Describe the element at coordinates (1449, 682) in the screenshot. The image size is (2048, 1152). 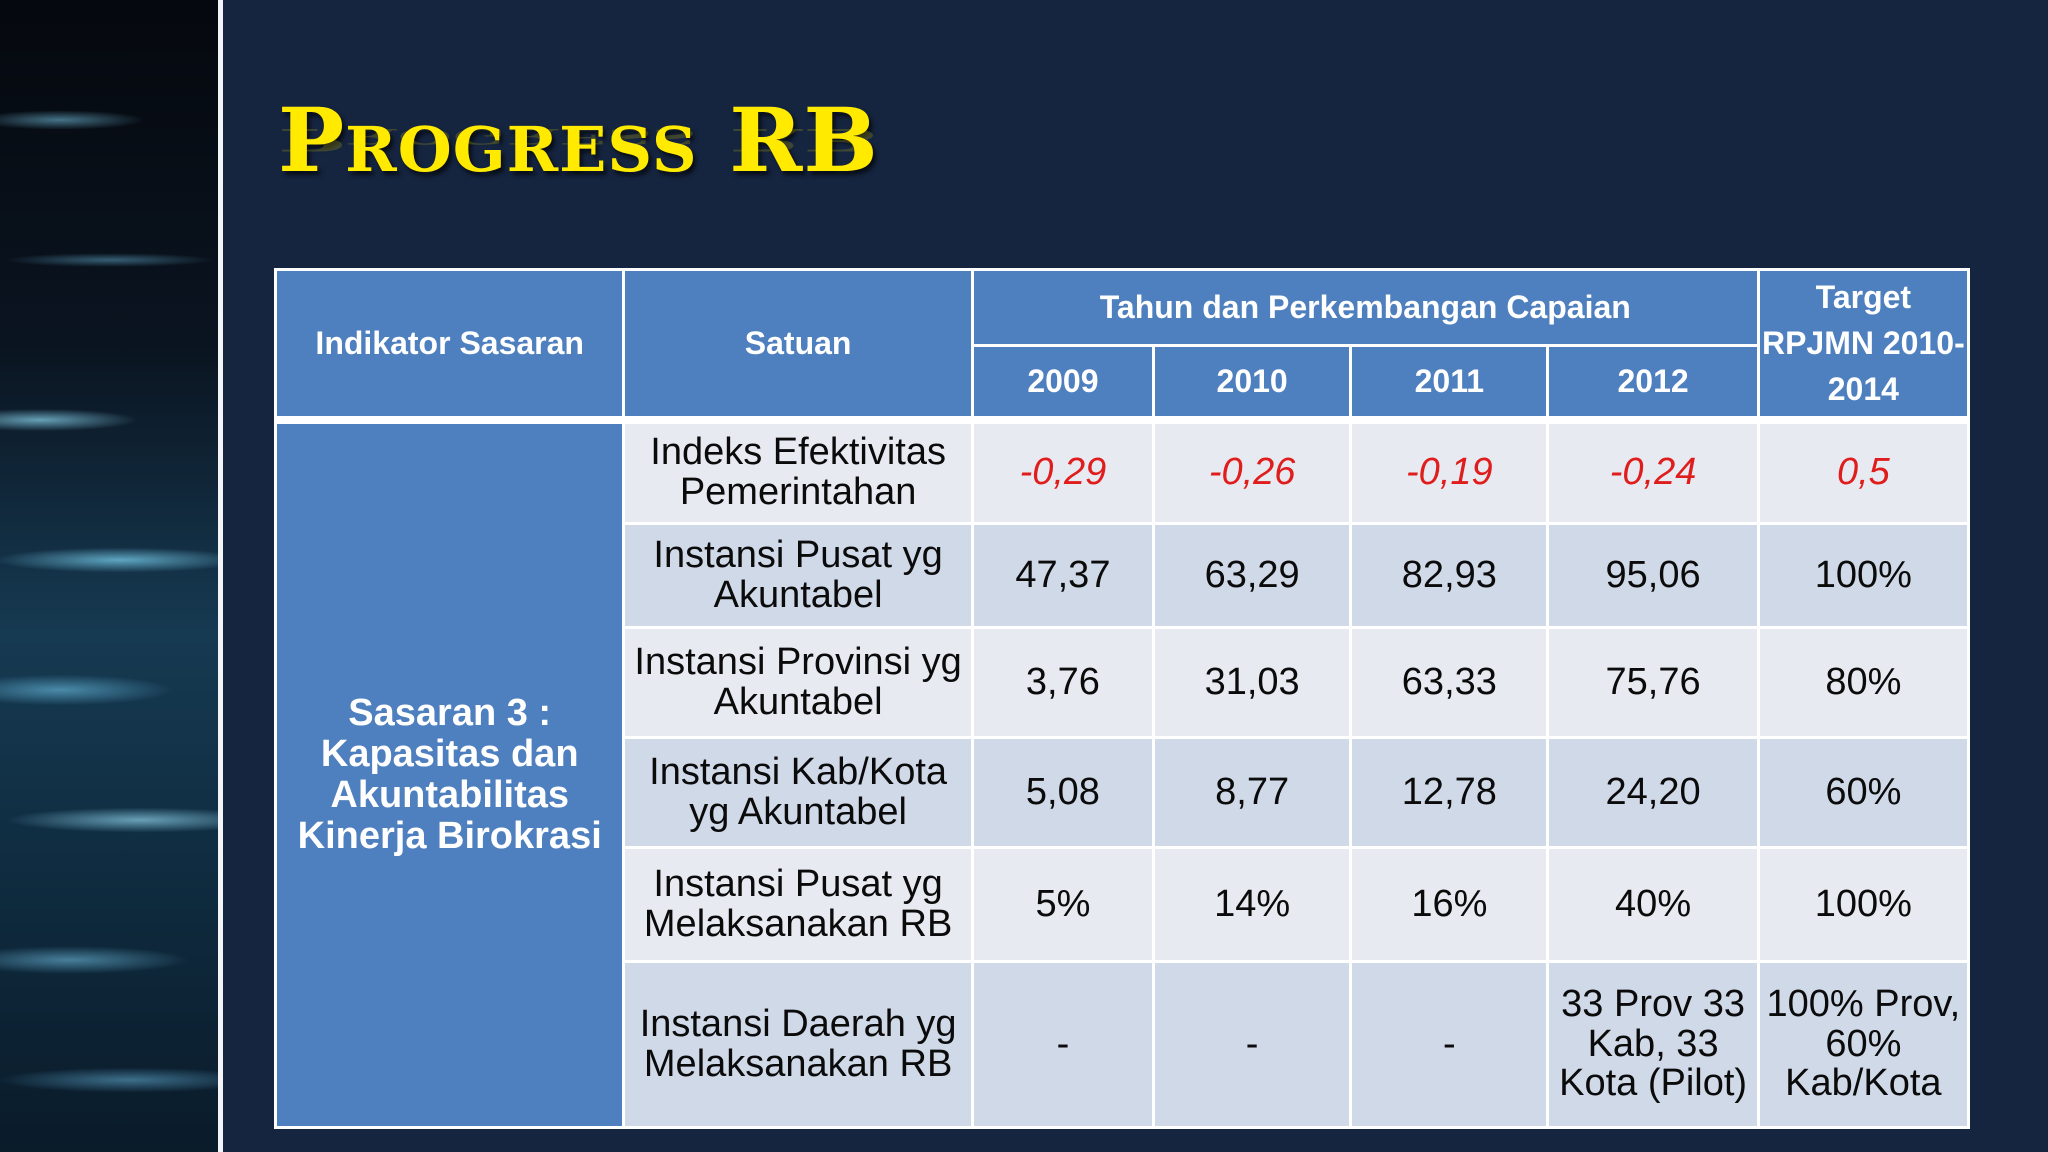
I see `row-value-2011: 63,33` at that location.